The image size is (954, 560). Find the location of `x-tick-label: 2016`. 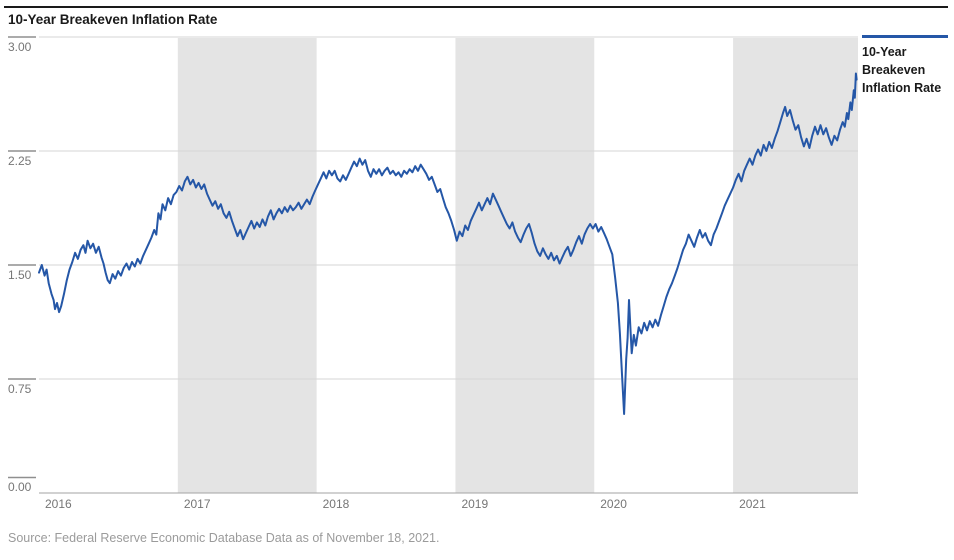

x-tick-label: 2016 is located at coordinates (58, 504).